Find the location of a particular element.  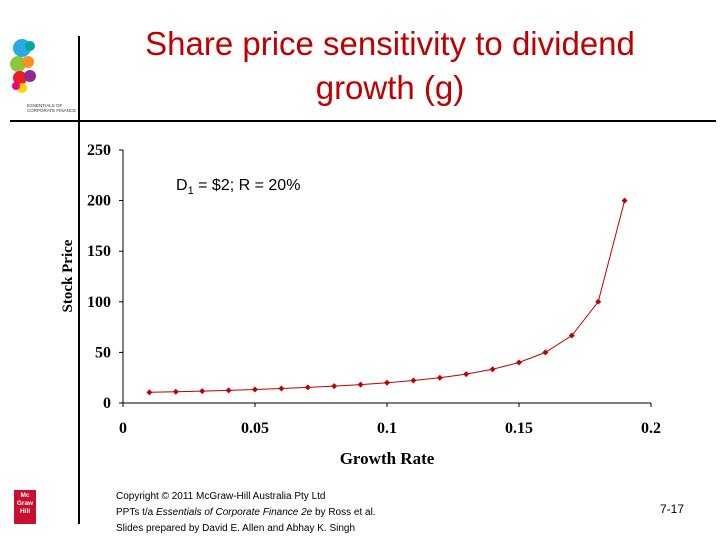

chart-annotation: D1 = $2; R = 20% is located at coordinates (238, 187).